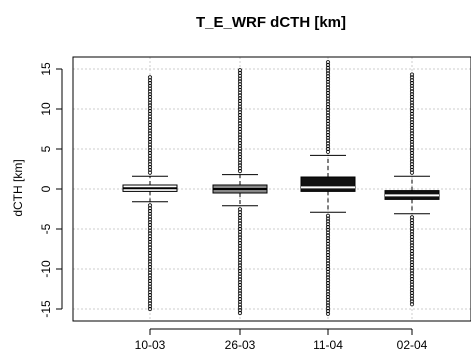 This screenshot has width=471, height=351. What do you see at coordinates (46, 269) in the screenshot?
I see `y-tick-label: -10` at bounding box center [46, 269].